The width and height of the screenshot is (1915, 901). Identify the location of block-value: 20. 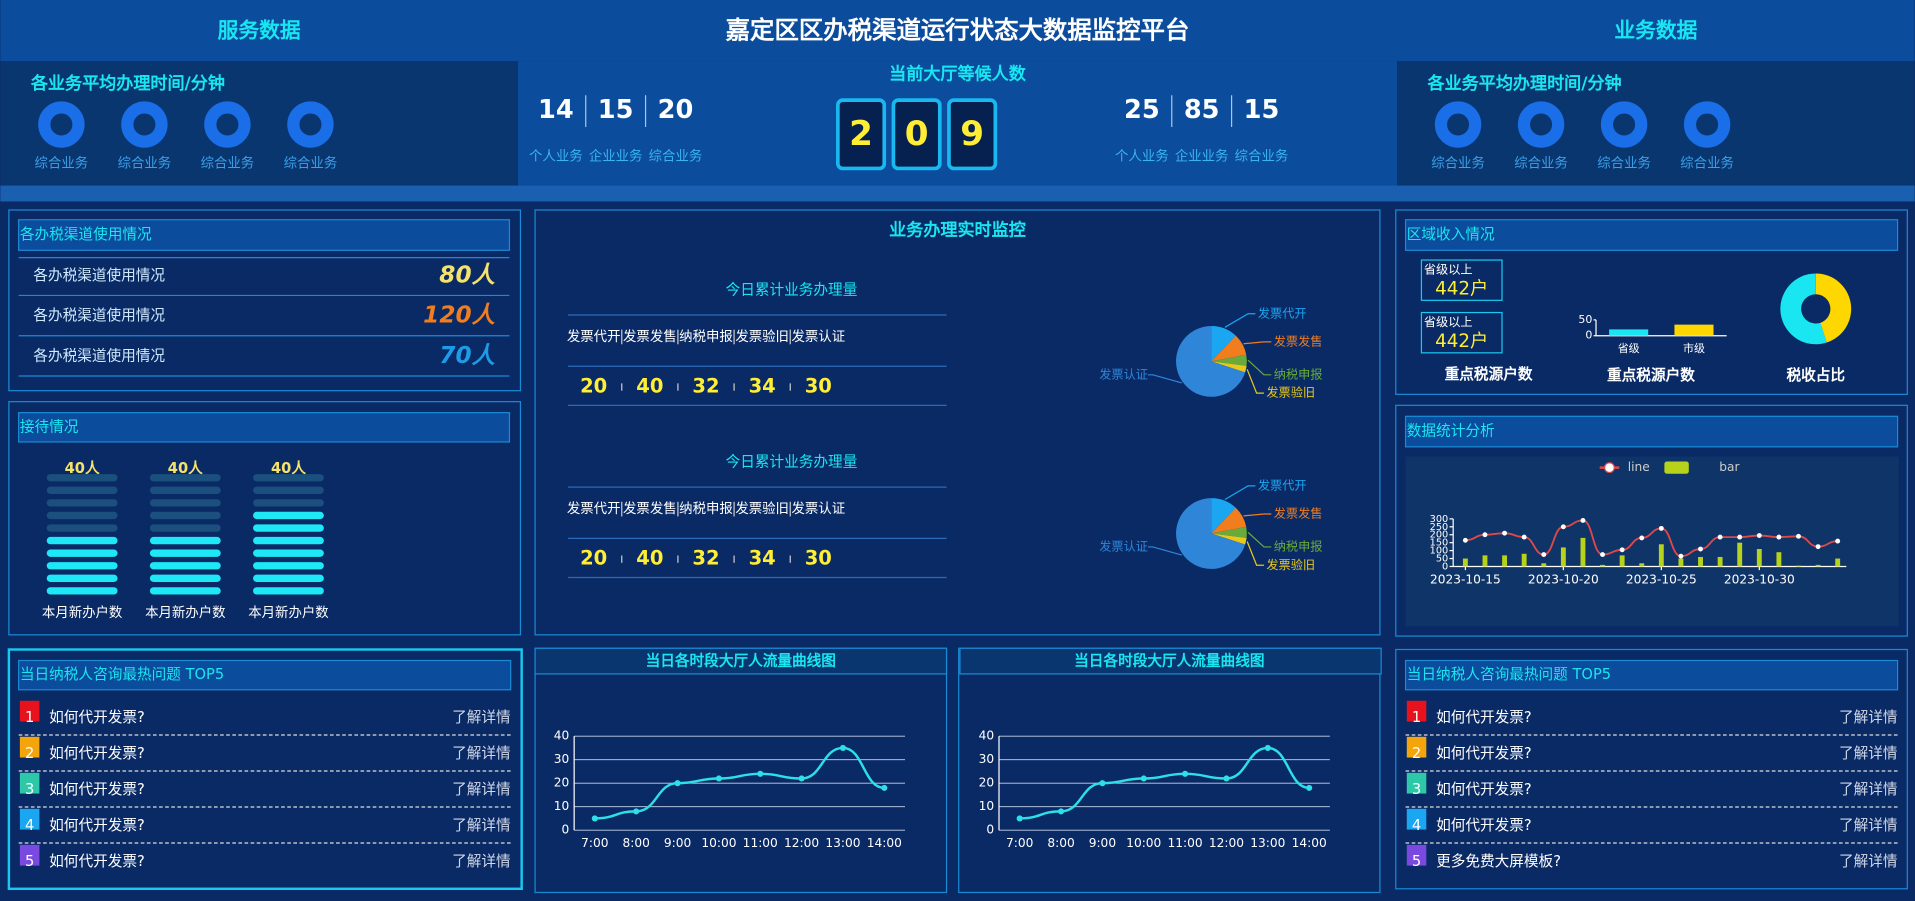
(593, 558).